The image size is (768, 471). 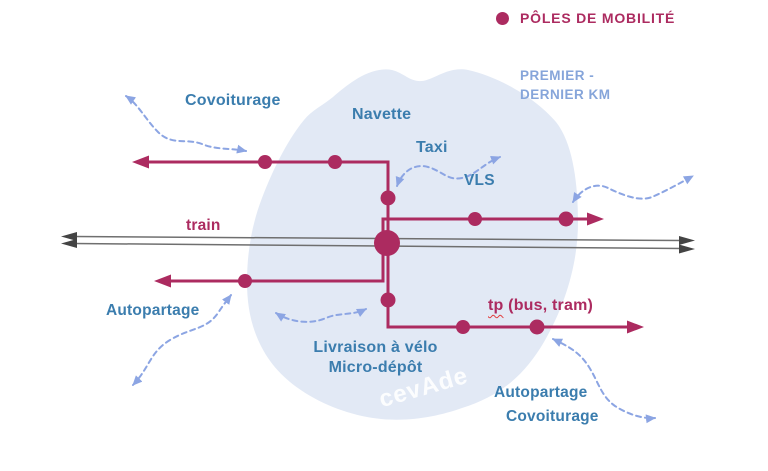 I want to click on zone-caption-line1: PREMIER -, so click(x=557, y=75).